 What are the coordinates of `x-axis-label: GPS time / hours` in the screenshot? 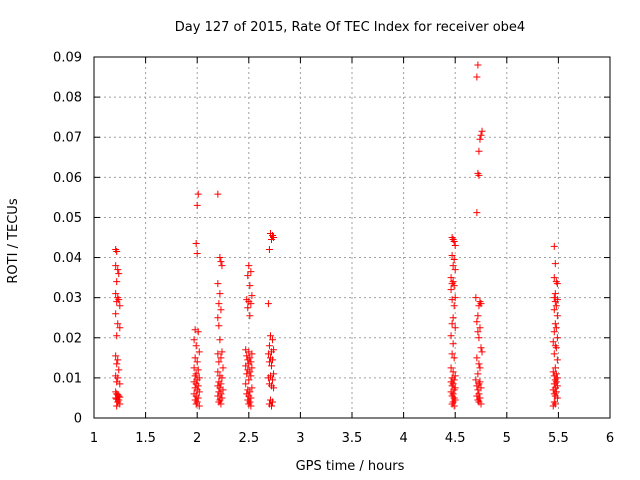 It's located at (350, 466).